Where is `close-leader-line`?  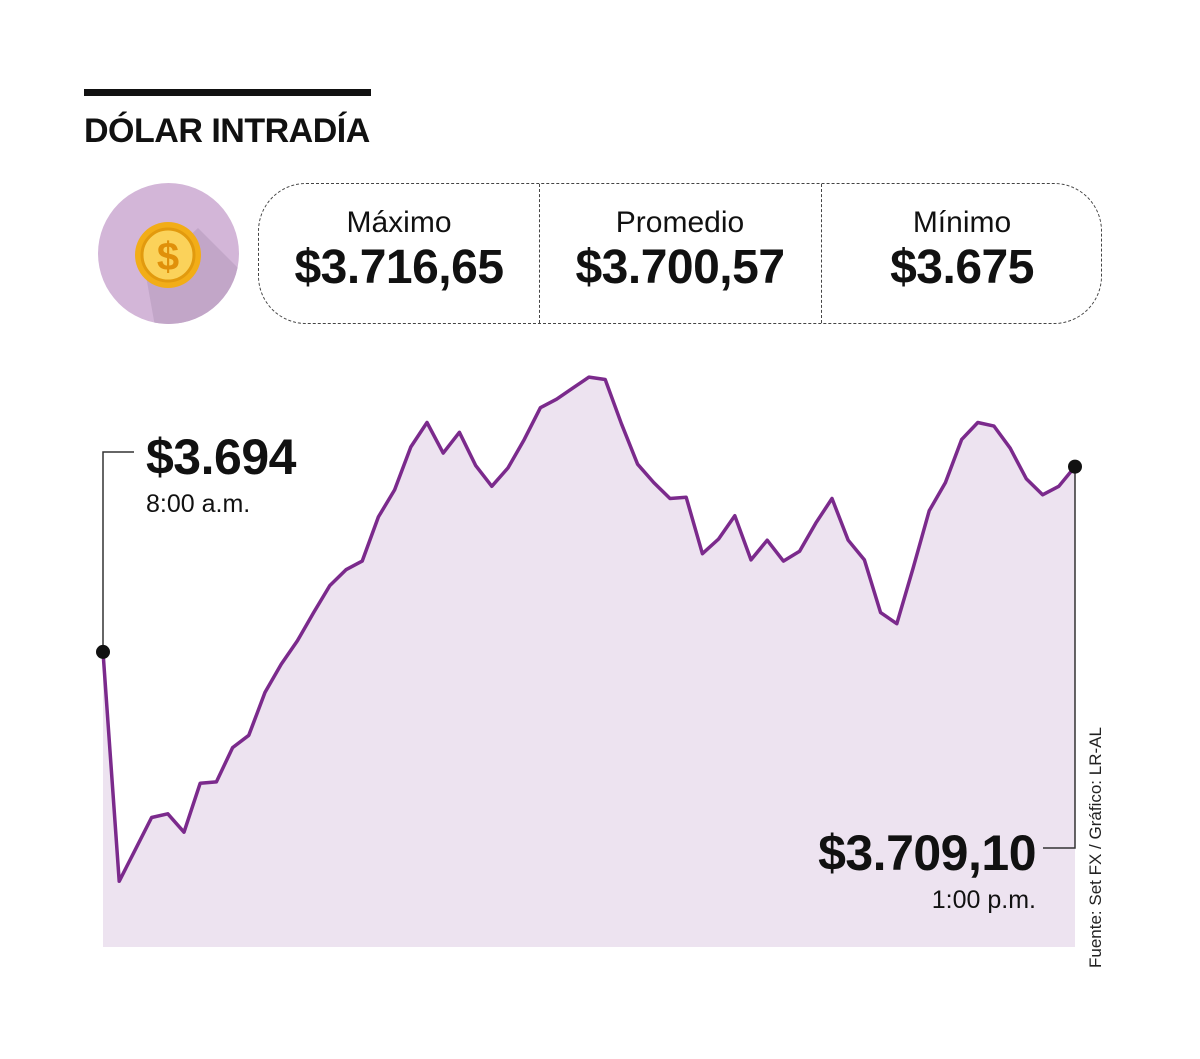
close-leader-line is located at coordinates (1059, 657).